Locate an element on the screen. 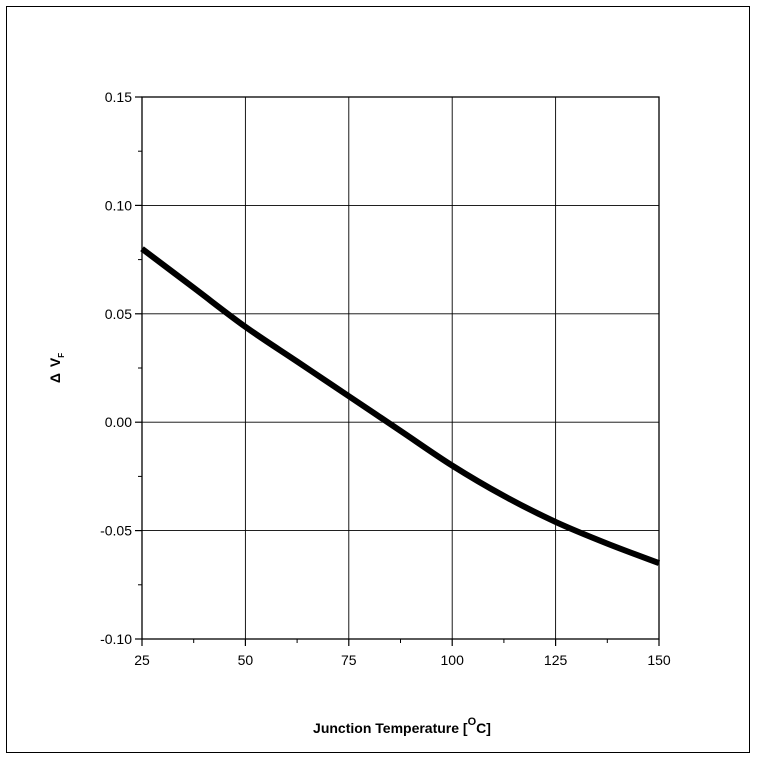 The width and height of the screenshot is (757, 759). x-tick-labels: 25 50 75 100 125 150 is located at coordinates (402, 660).